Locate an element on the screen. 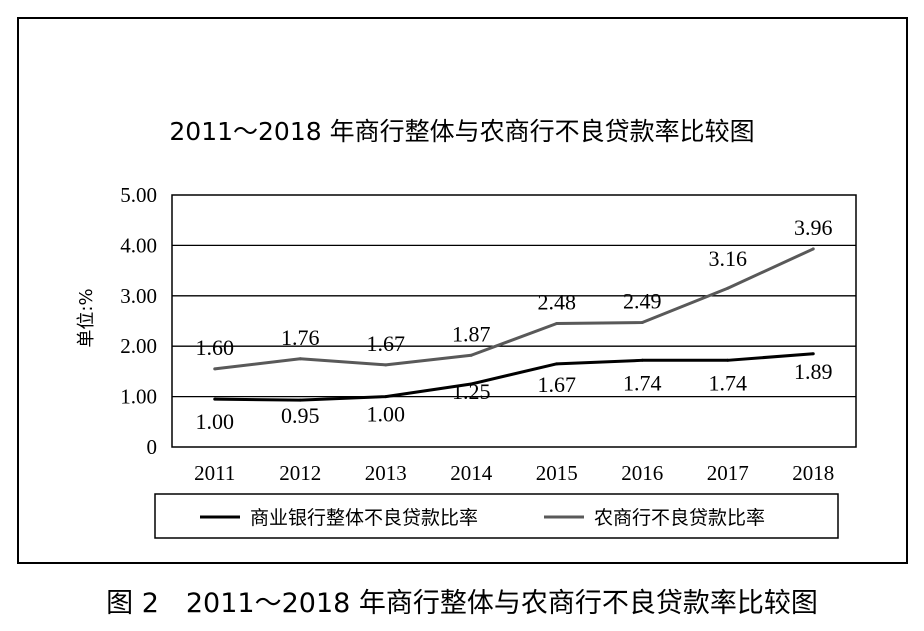 The image size is (924, 631). data-label: 0.95 is located at coordinates (300, 415).